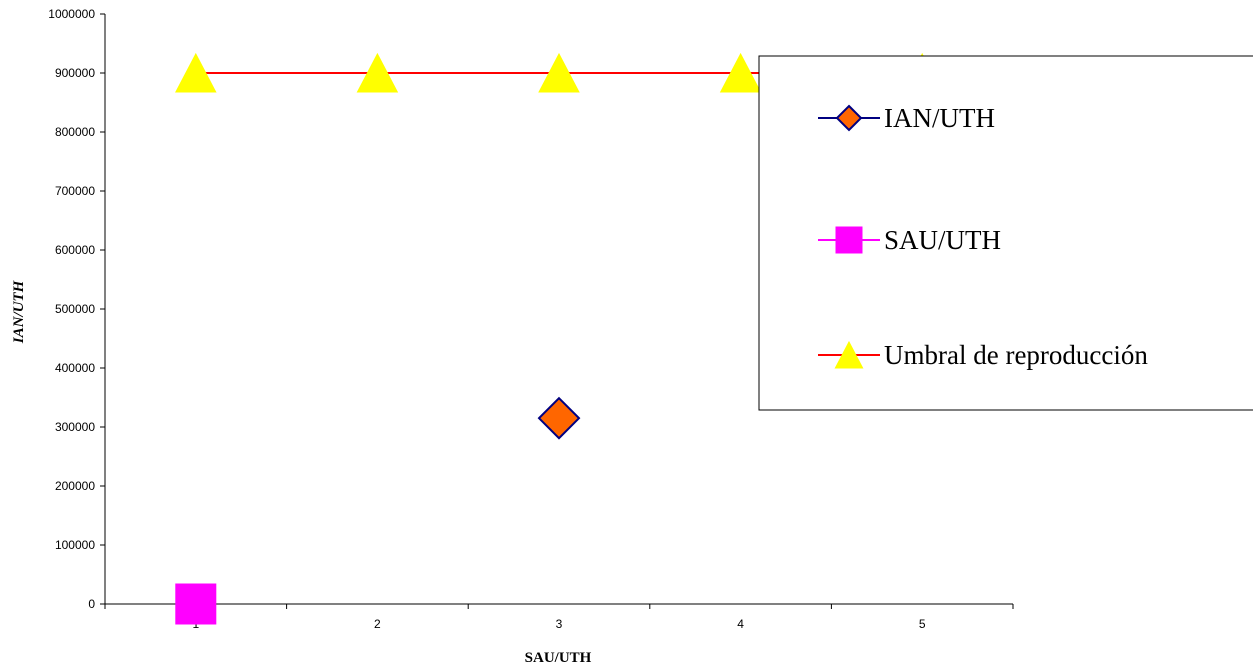  I want to click on y-tick-label: 700000, so click(75, 191).